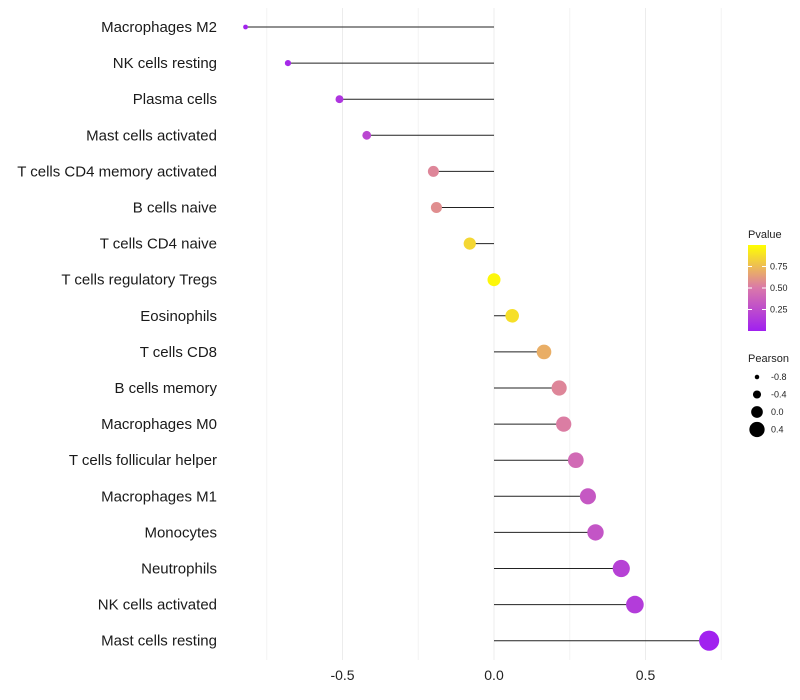 The width and height of the screenshot is (800, 700). Describe the element at coordinates (158, 244) in the screenshot. I see `category-label: T cells CD4 naive` at that location.